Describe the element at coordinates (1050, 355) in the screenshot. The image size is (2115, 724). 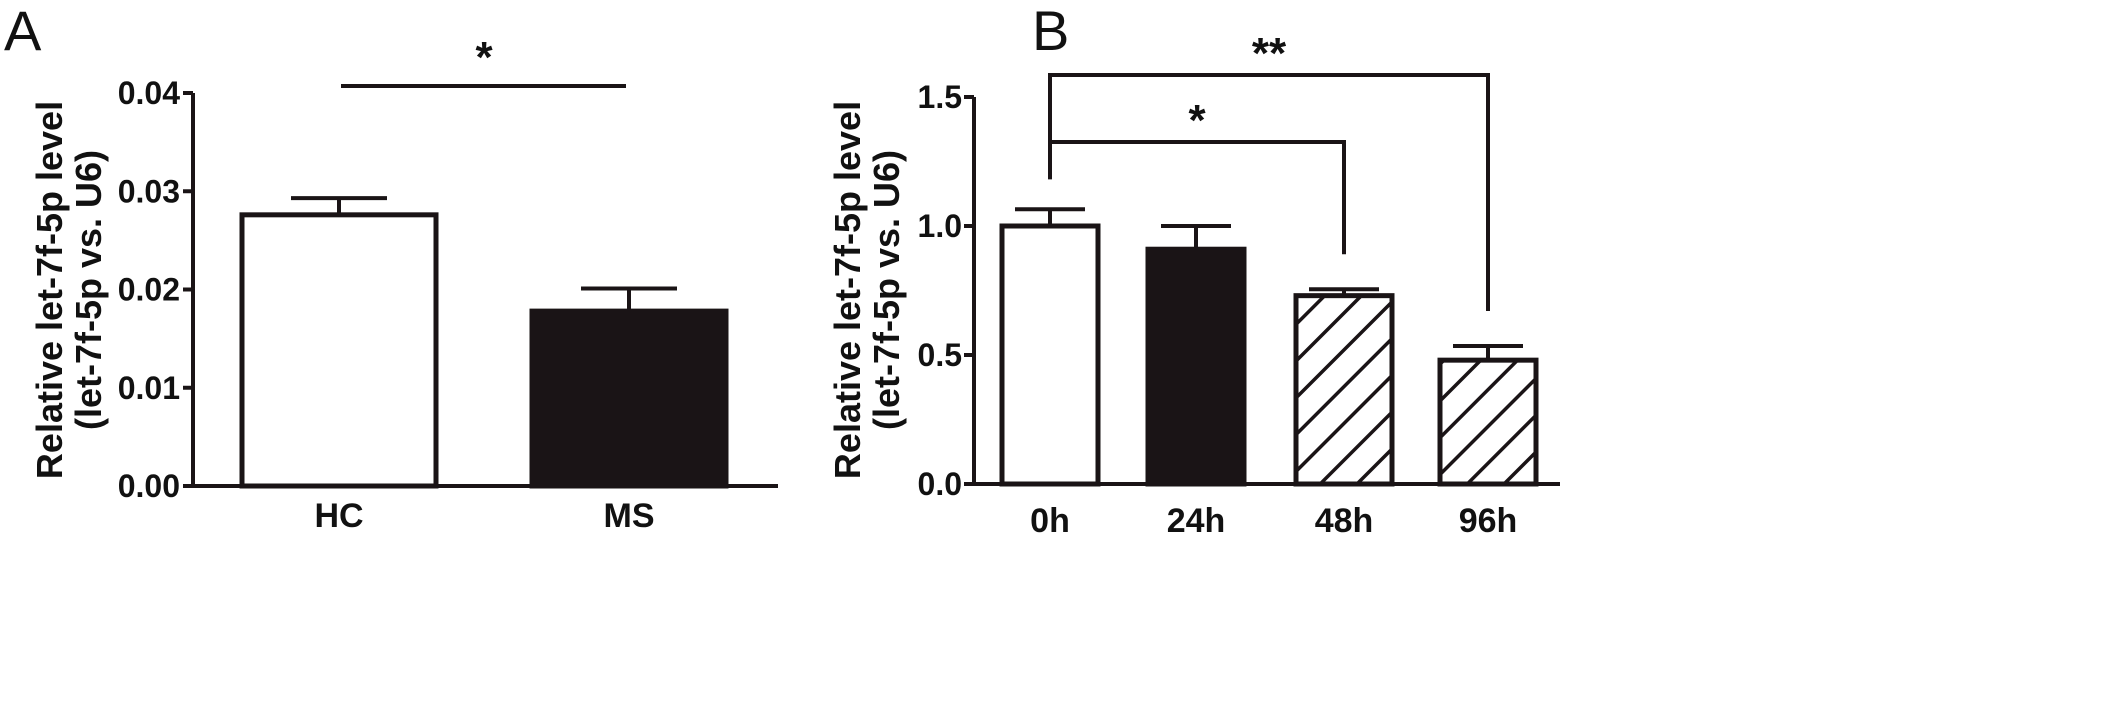
I see `bar-0h` at that location.